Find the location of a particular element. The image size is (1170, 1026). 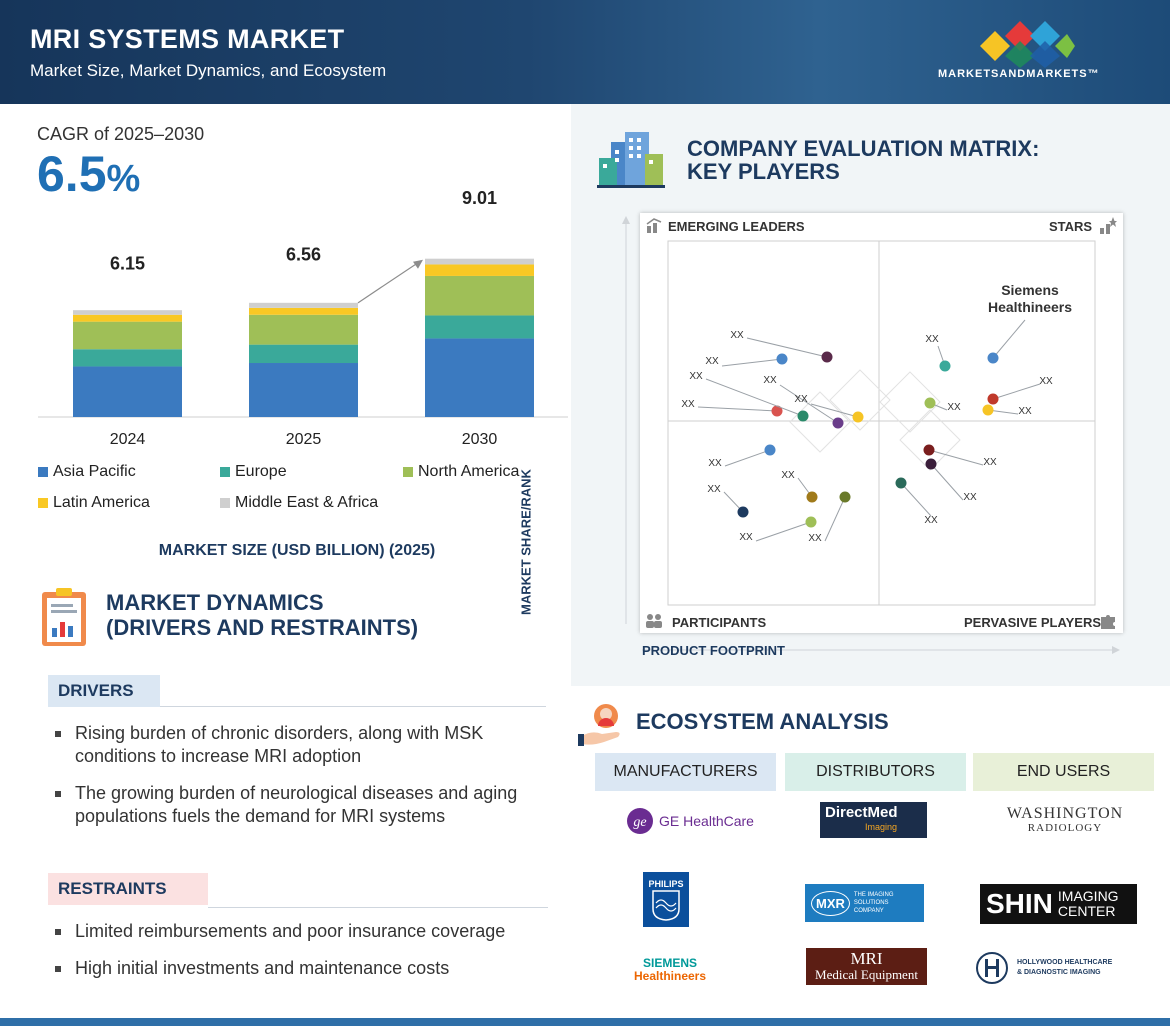

bar-segment-2025-north-america is located at coordinates (303, 329).